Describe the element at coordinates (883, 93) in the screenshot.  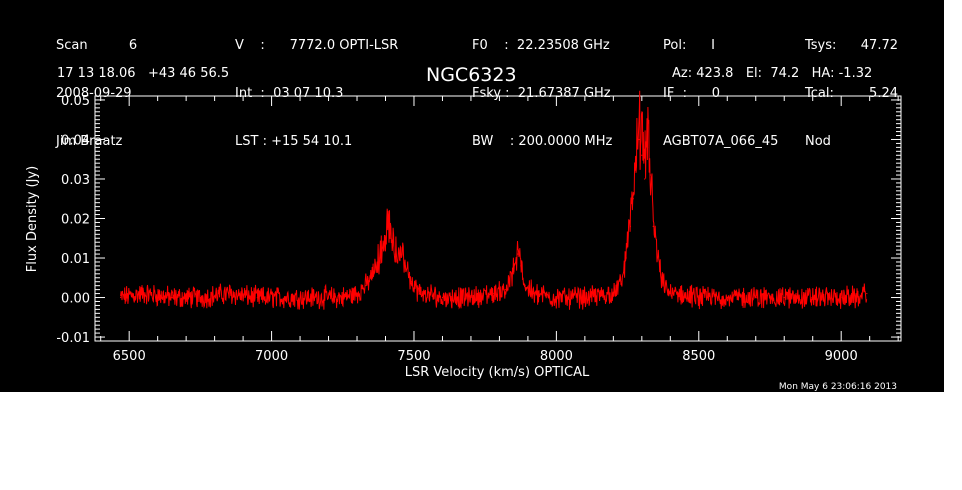
I see `tcal-value: 5.24` at that location.